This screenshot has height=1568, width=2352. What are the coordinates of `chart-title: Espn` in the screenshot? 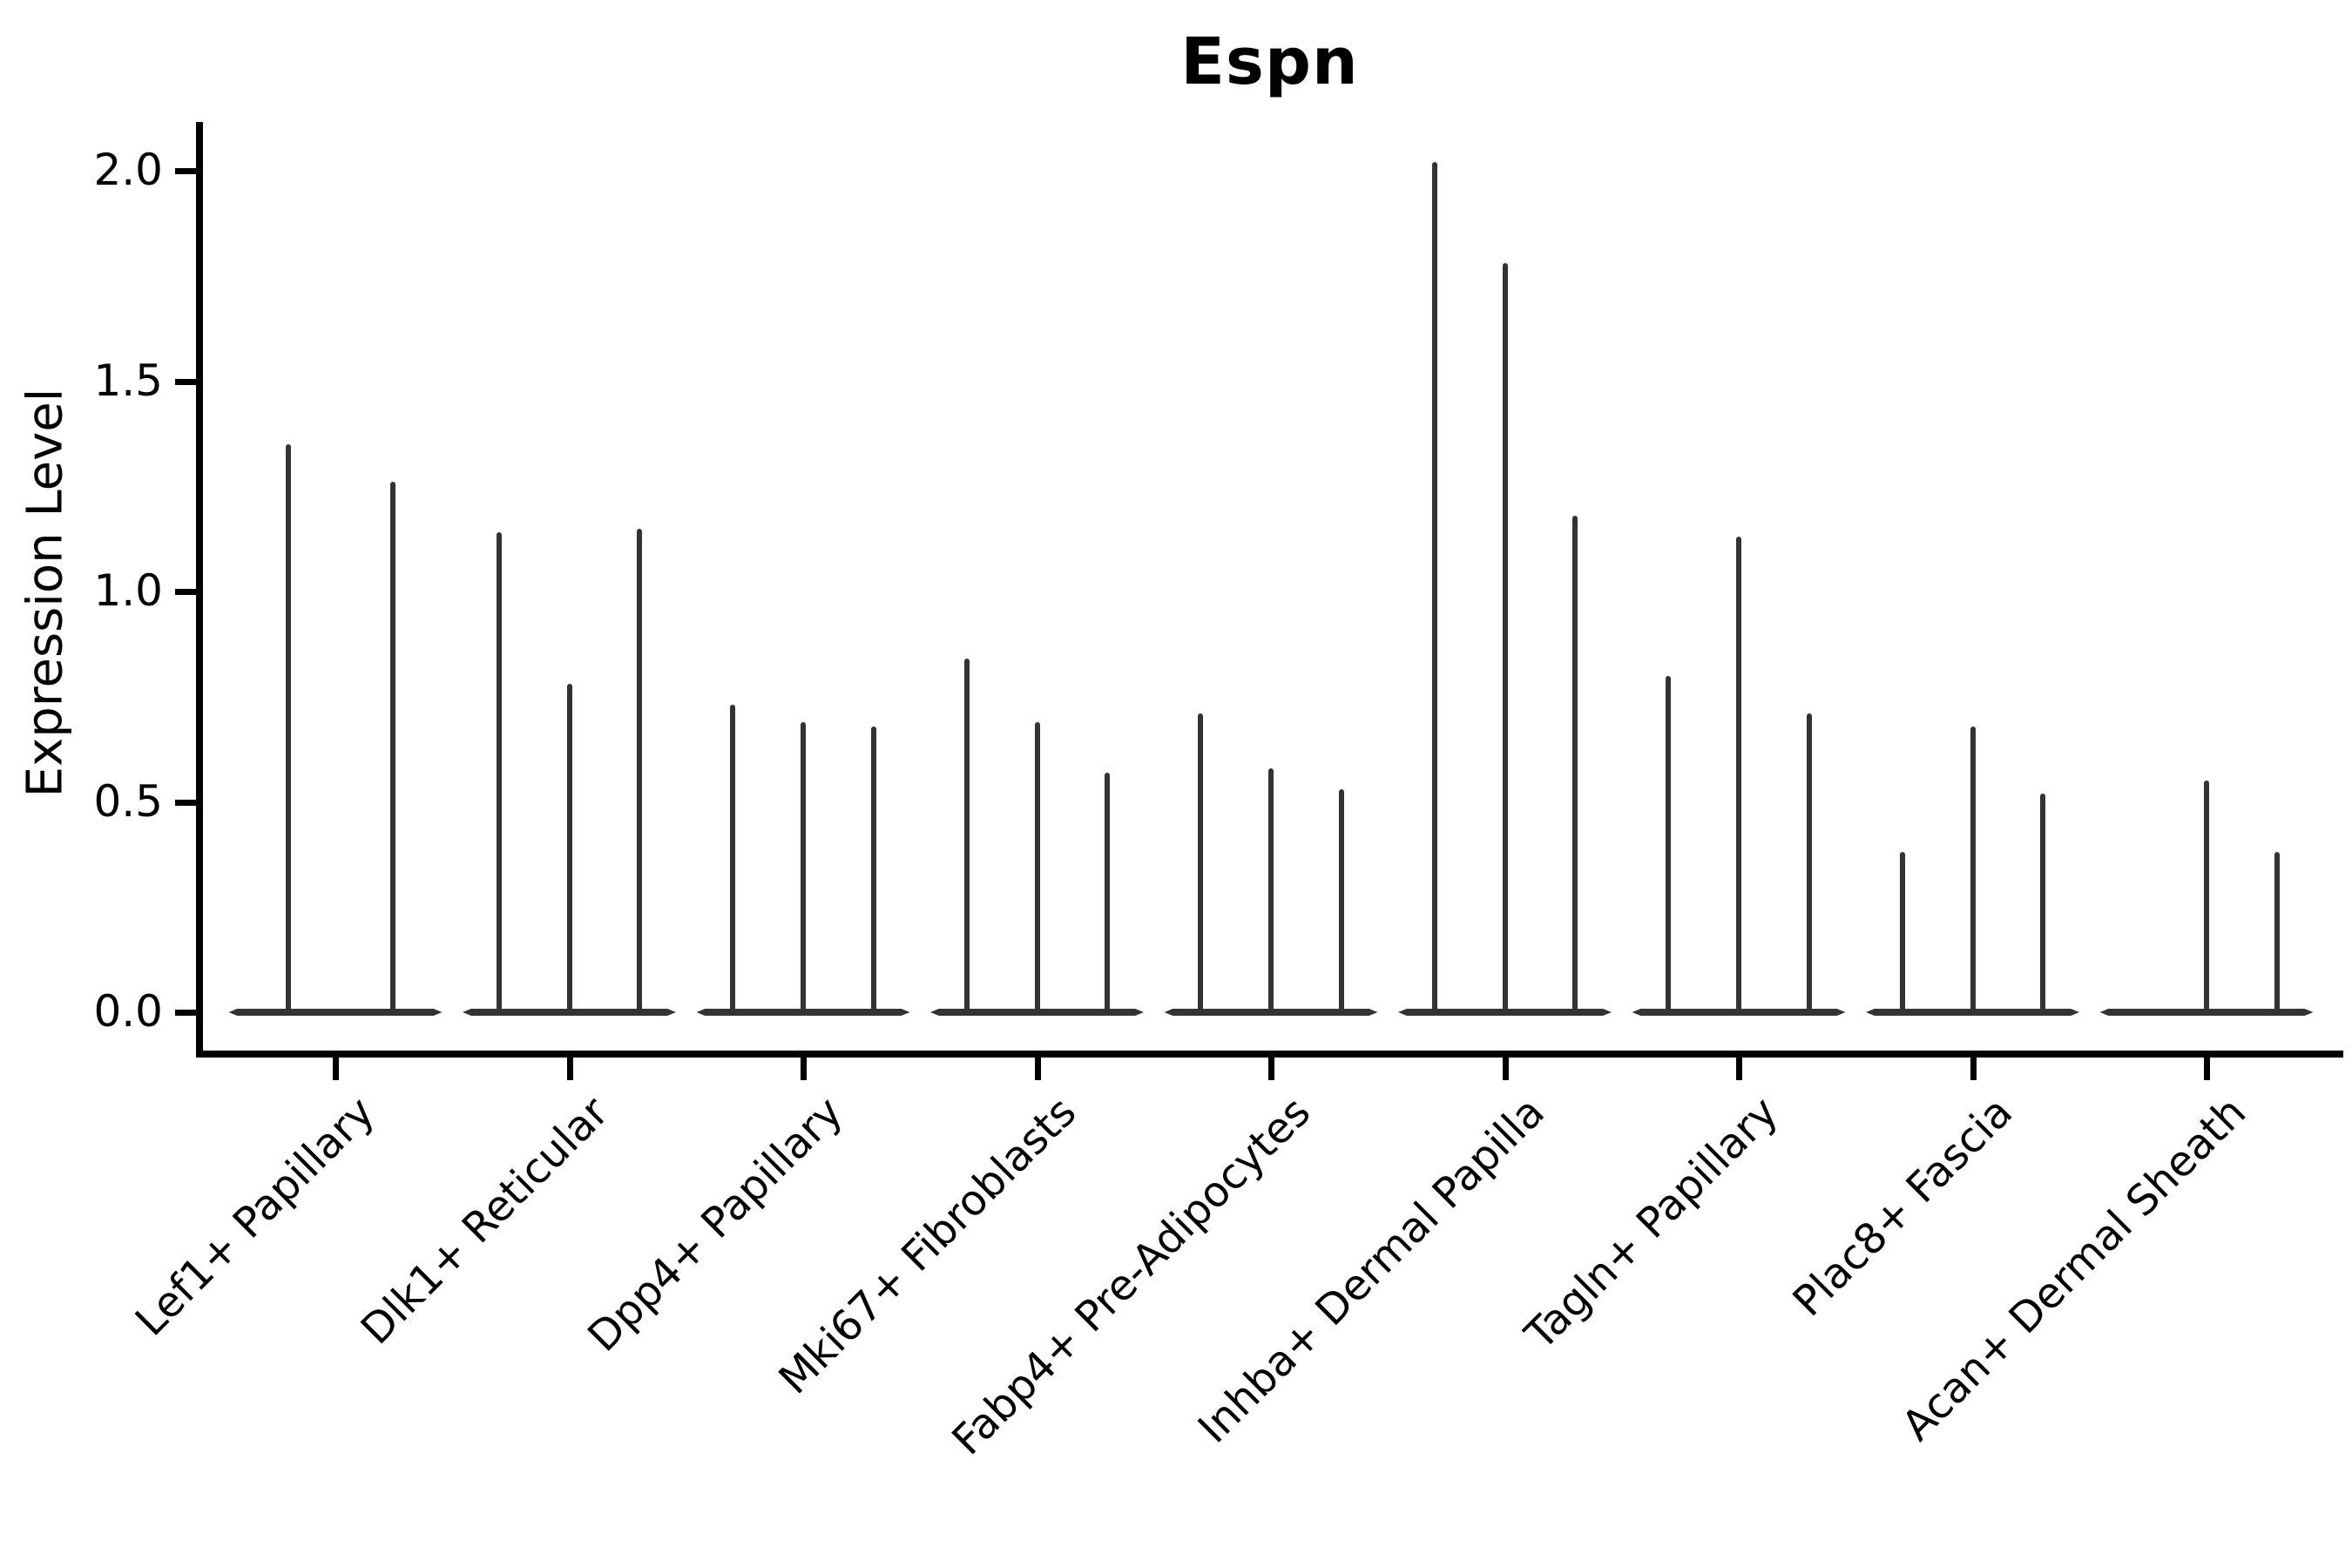 It's located at (1270, 61).